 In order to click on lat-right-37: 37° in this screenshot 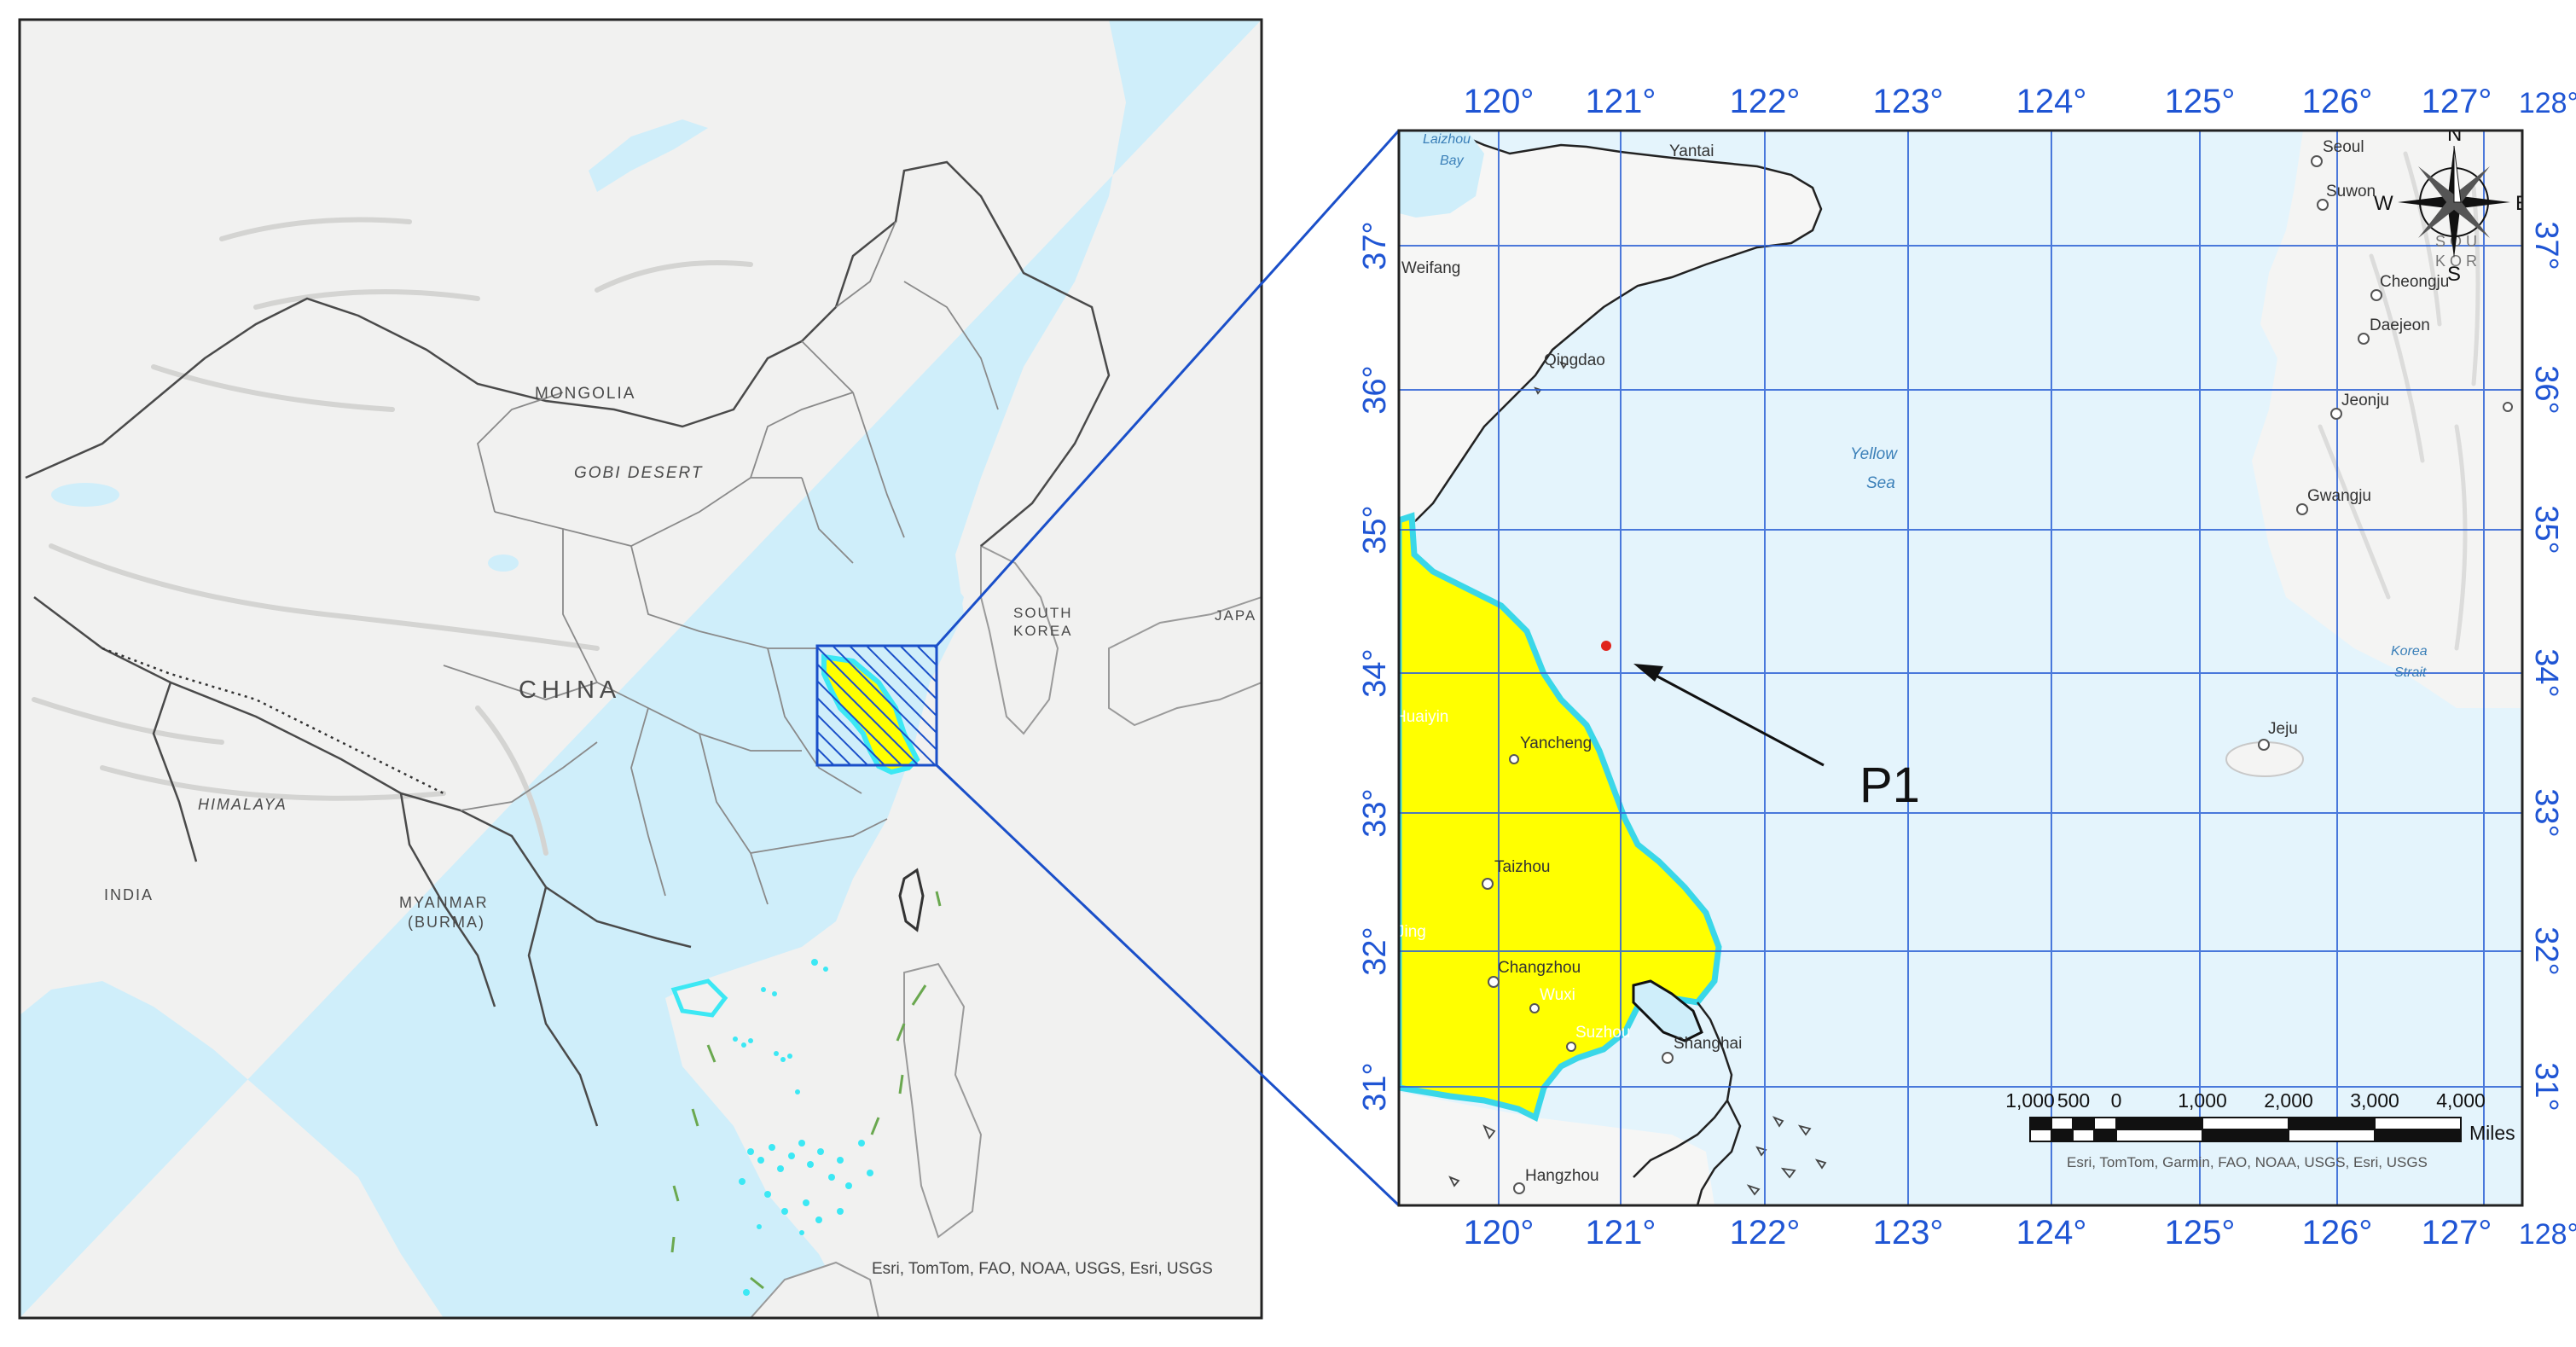, I will do `click(2546, 245)`.